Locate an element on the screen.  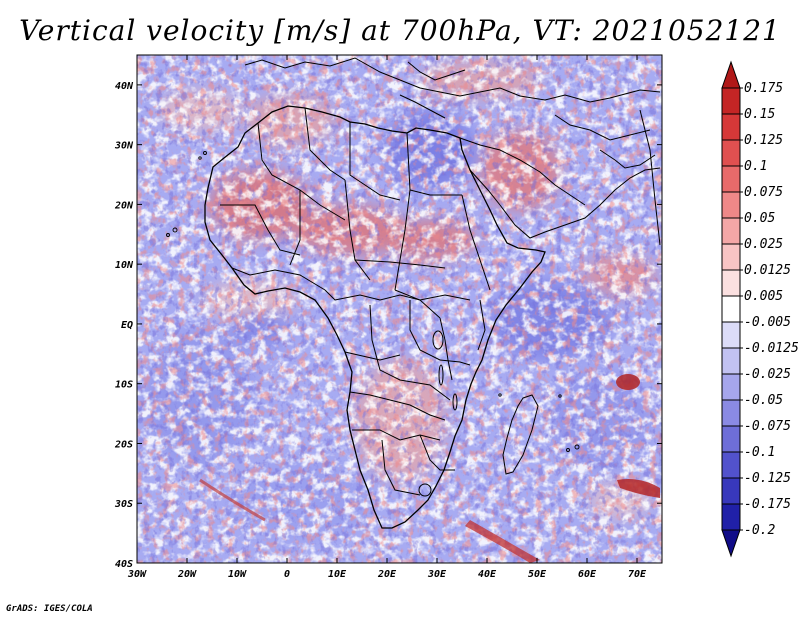
colorbar-label: 0.15 is located at coordinates (759, 114).